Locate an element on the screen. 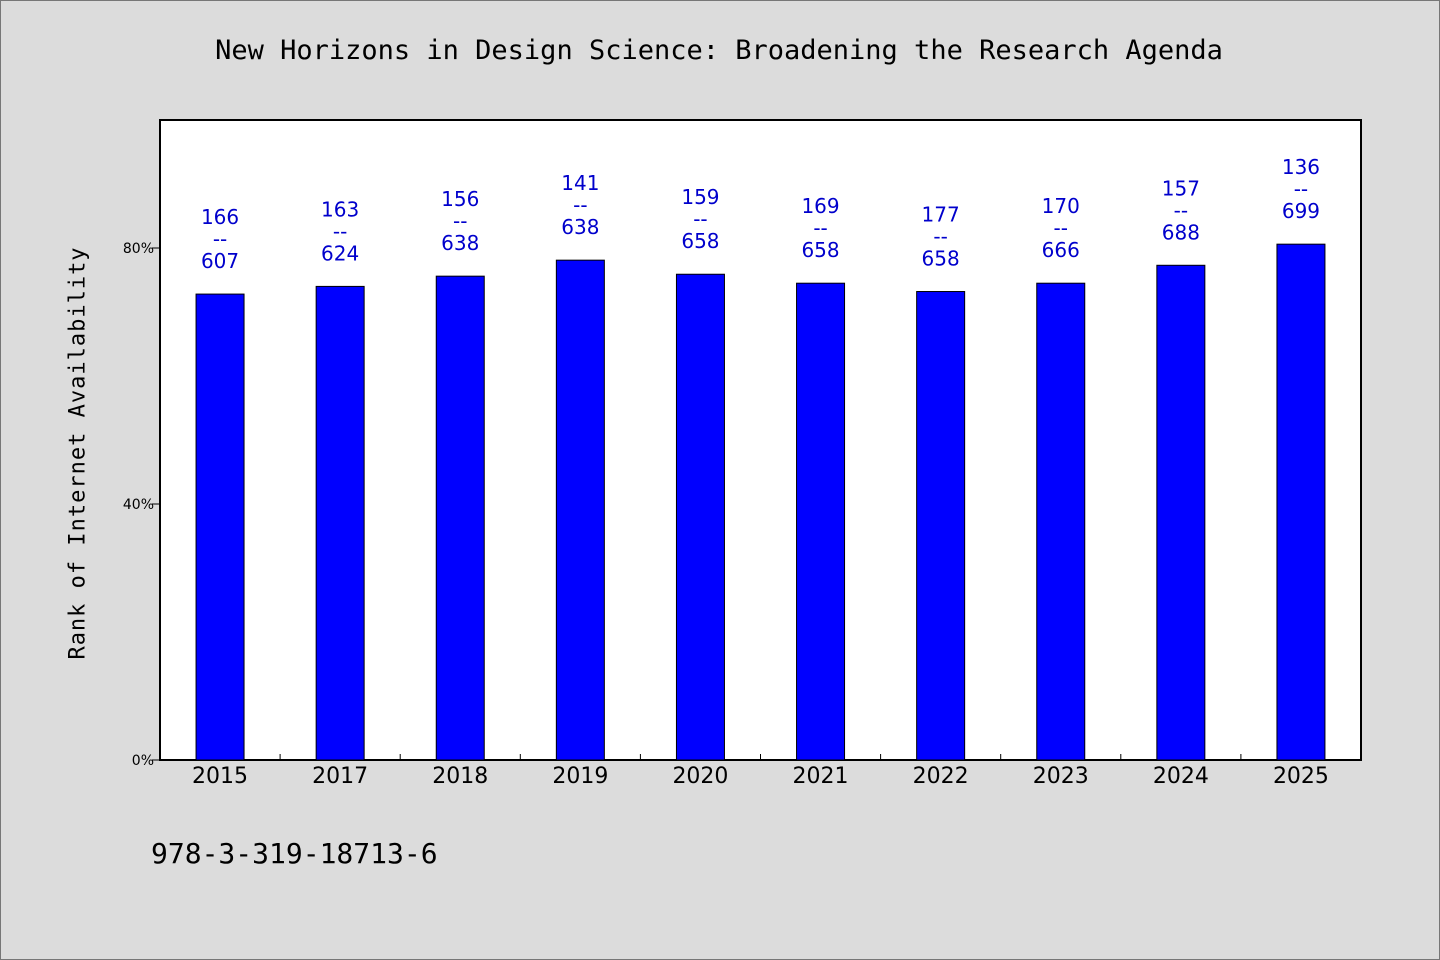 This screenshot has height=960, width=1440. data-label: 699 is located at coordinates (1301, 211).